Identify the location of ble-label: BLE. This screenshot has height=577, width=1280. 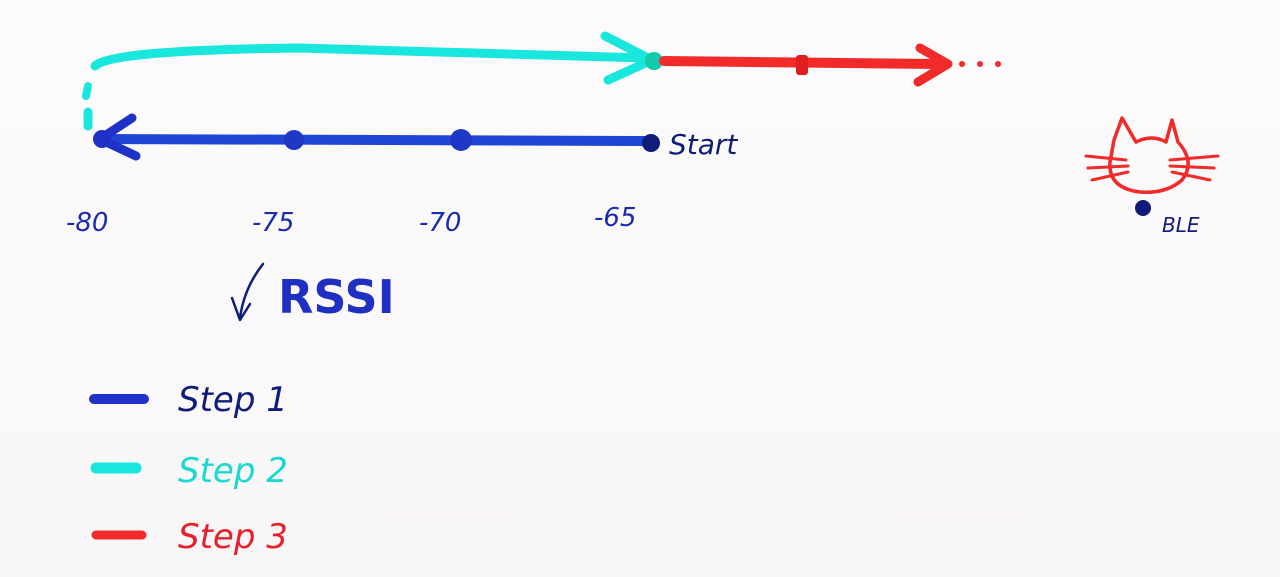
(1181, 225).